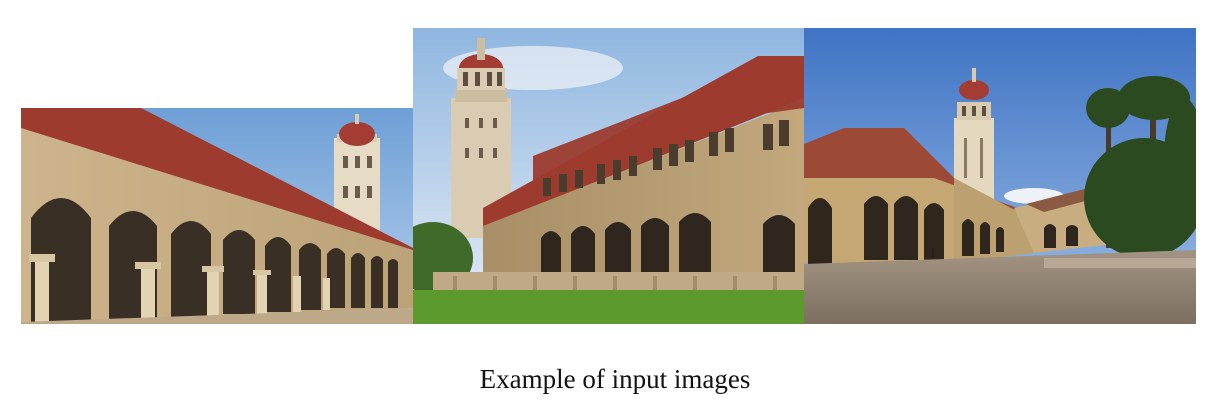 Image resolution: width=1230 pixels, height=410 pixels. What do you see at coordinates (615, 379) in the screenshot?
I see `figure-caption: Example of input images` at bounding box center [615, 379].